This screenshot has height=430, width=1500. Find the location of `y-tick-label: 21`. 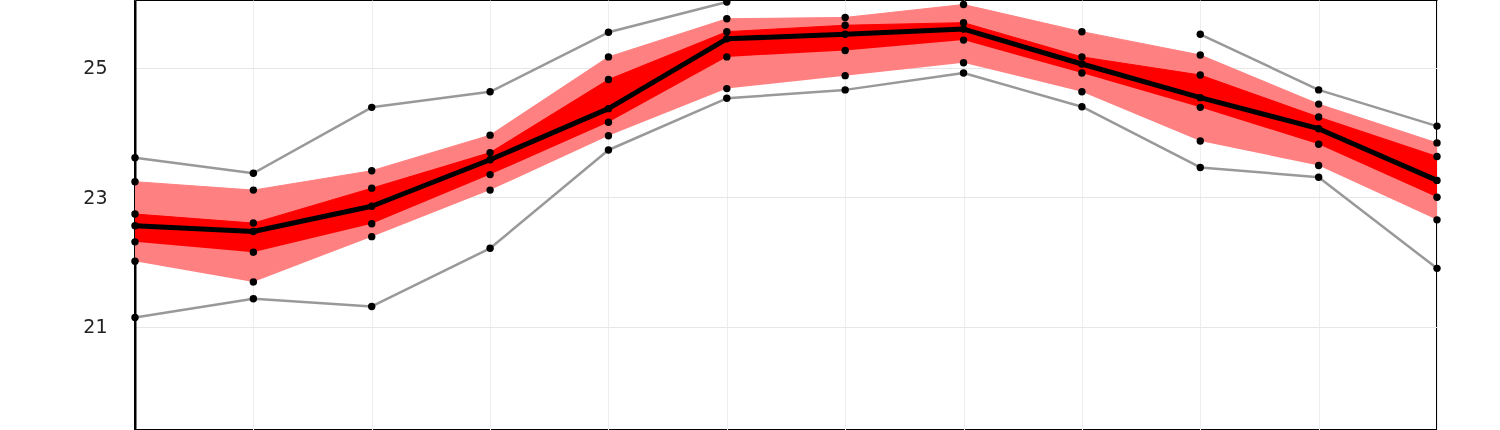

y-tick-label: 21 is located at coordinates (95, 326).